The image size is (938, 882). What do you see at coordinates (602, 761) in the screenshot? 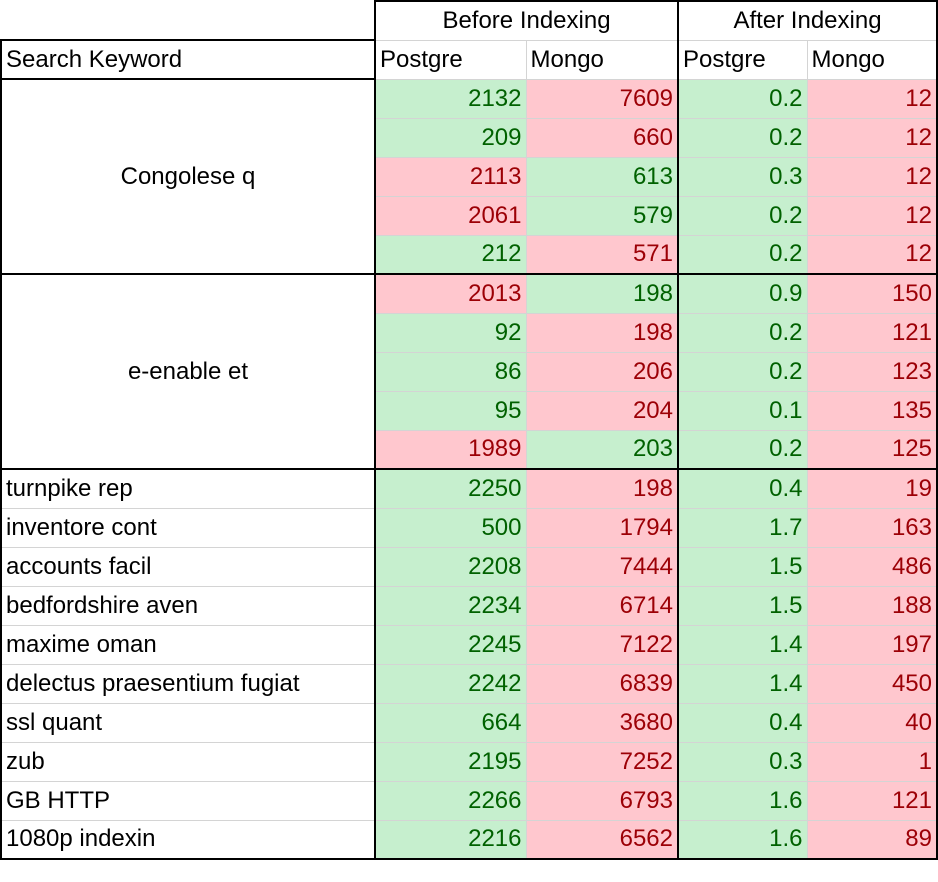
I see `before-mongo-cell: 7252` at bounding box center [602, 761].